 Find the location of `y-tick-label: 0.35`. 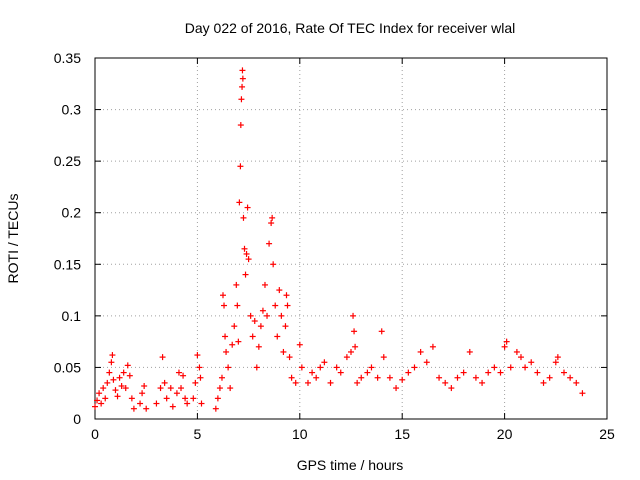

y-tick-label: 0.35 is located at coordinates (67, 58).